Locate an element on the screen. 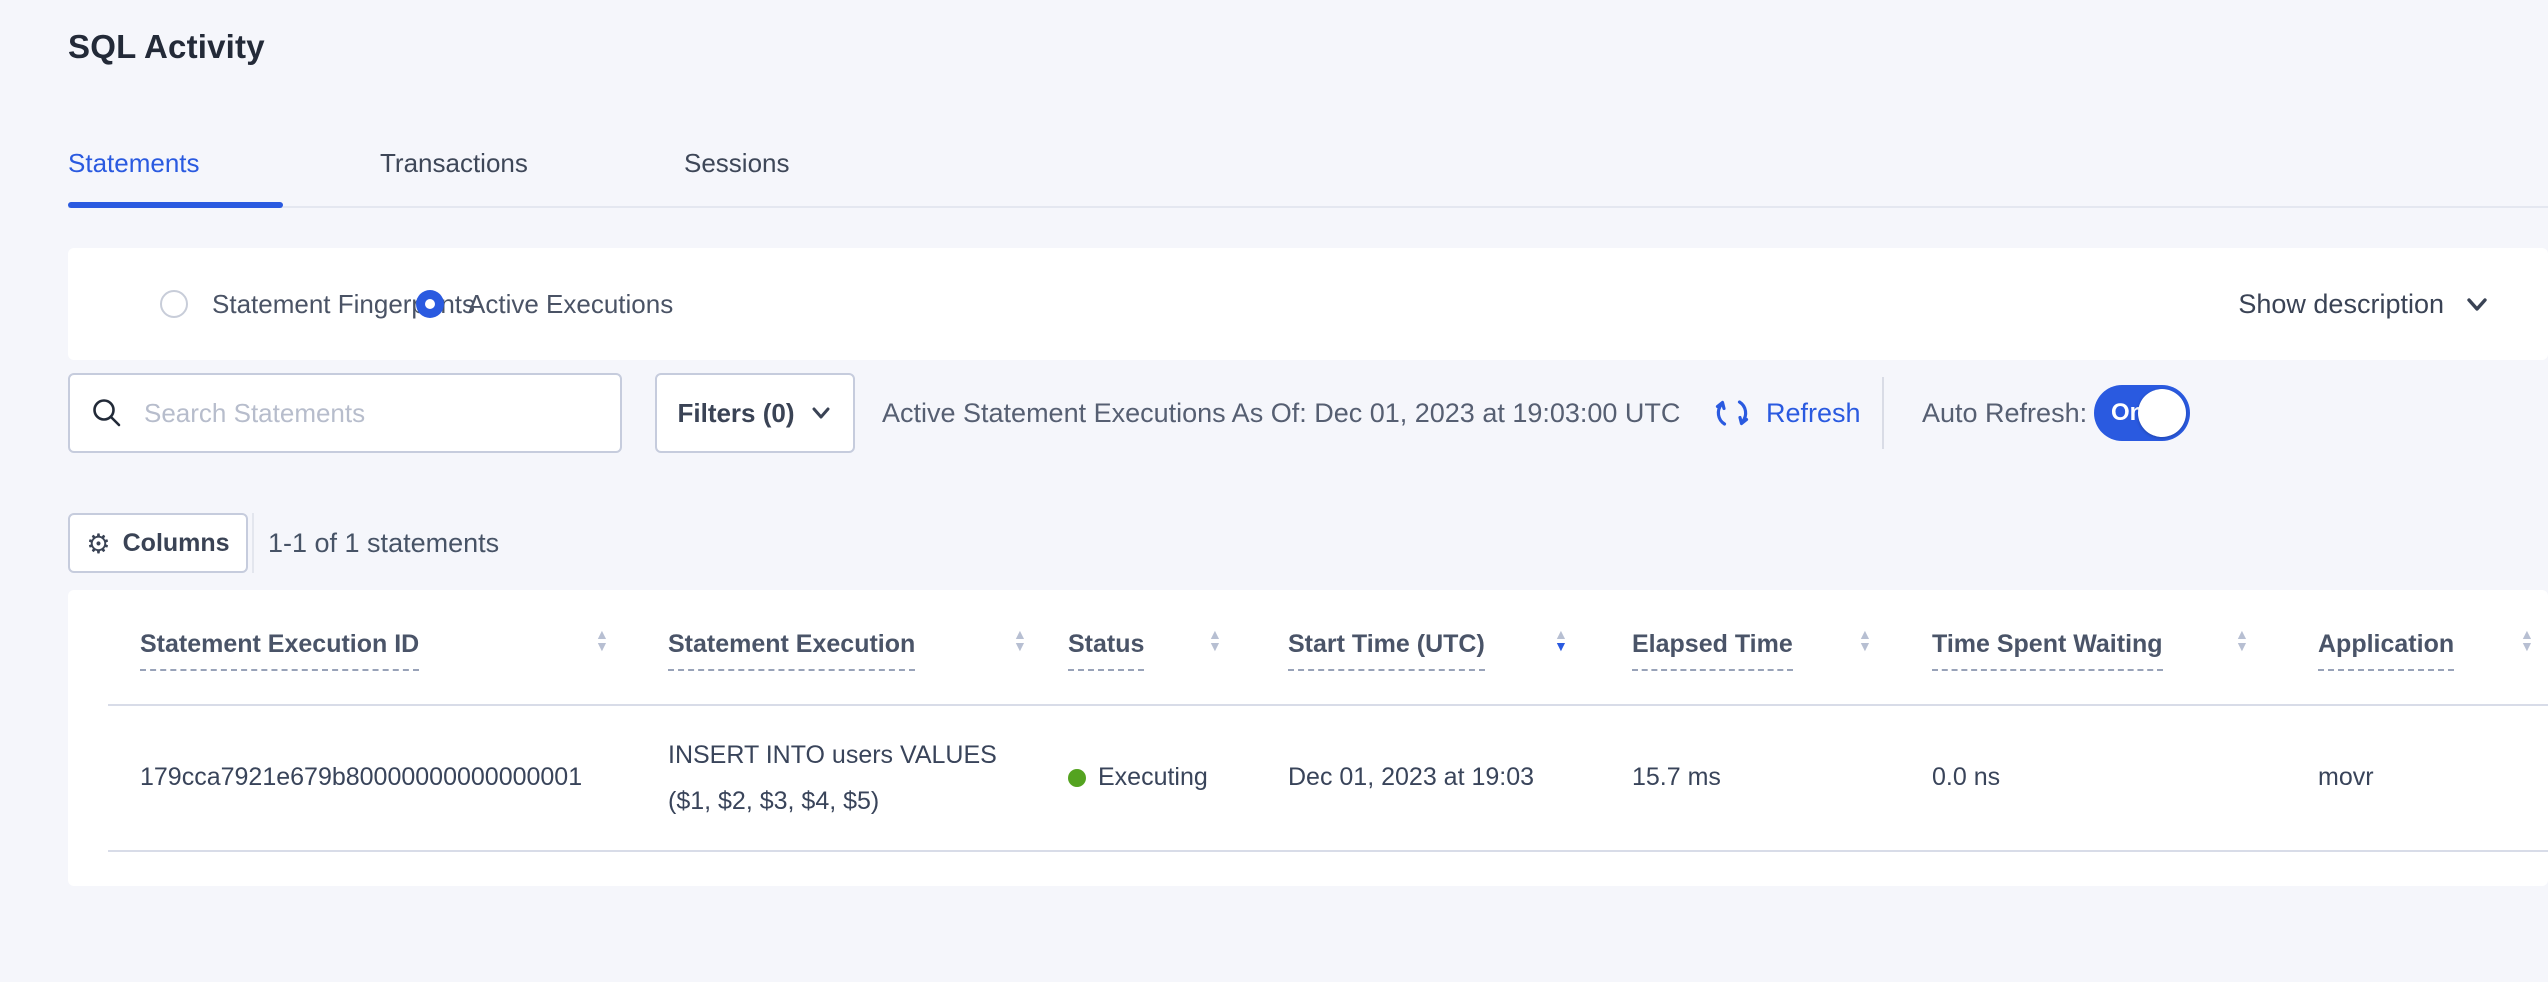 The height and width of the screenshot is (982, 2548). column-header-statement-execution: Statement Execution is located at coordinates (792, 650).